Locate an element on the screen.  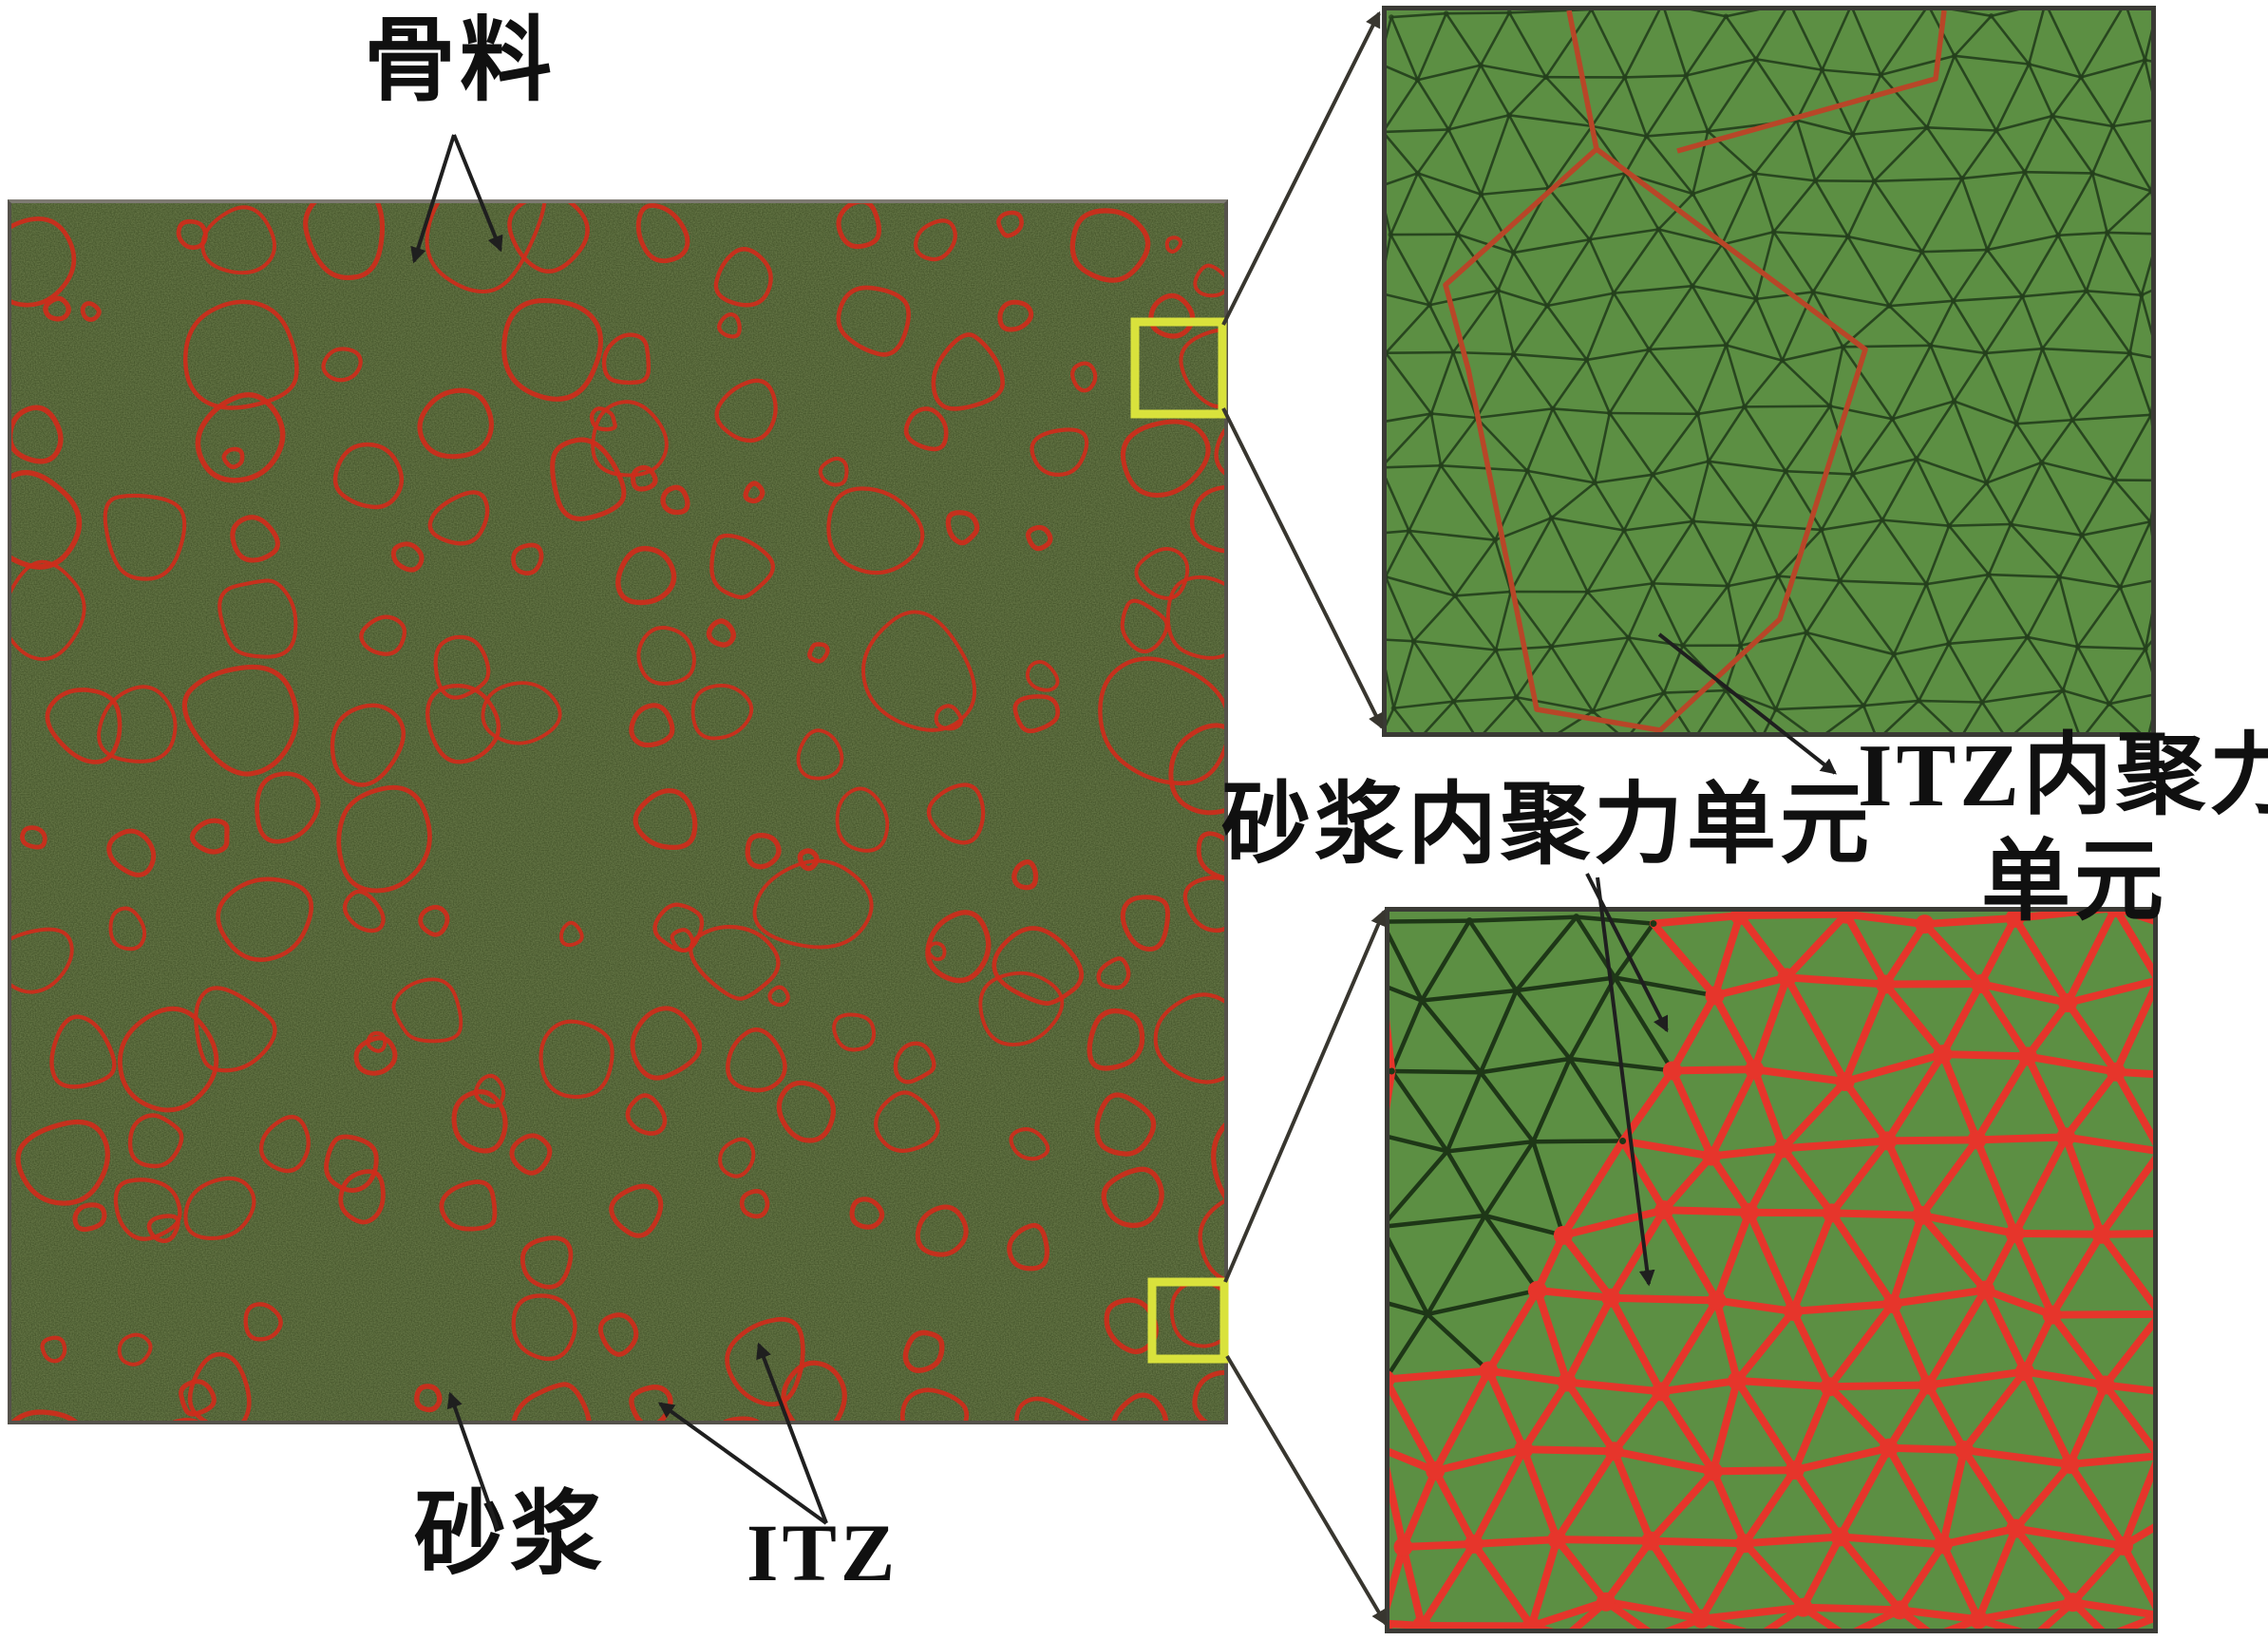
mortar-mesh is located at coordinates (1771, 1270).